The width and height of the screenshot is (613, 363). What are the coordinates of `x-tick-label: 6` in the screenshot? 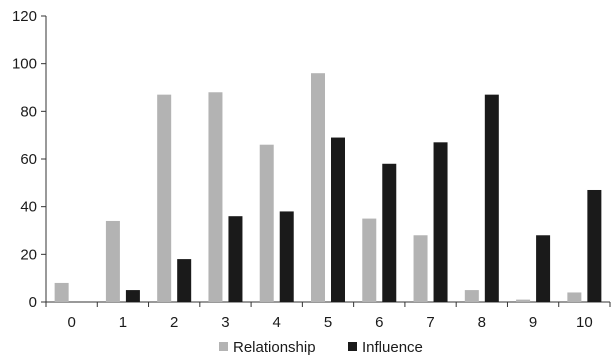 It's located at (379, 322).